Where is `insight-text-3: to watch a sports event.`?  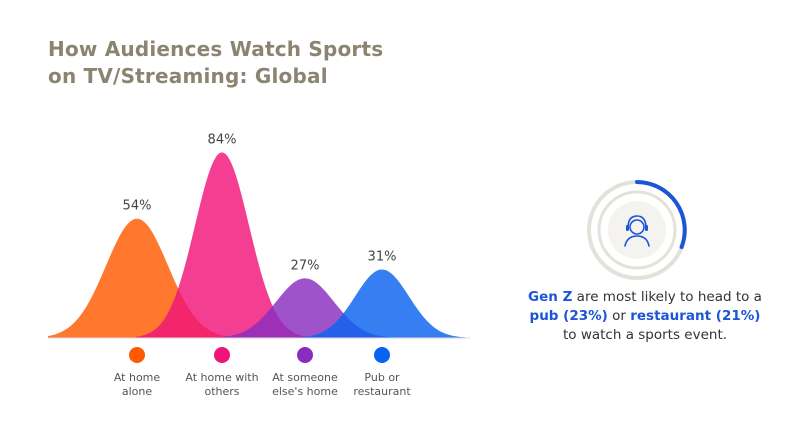 insight-text-3: to watch a sports event. is located at coordinates (645, 335).